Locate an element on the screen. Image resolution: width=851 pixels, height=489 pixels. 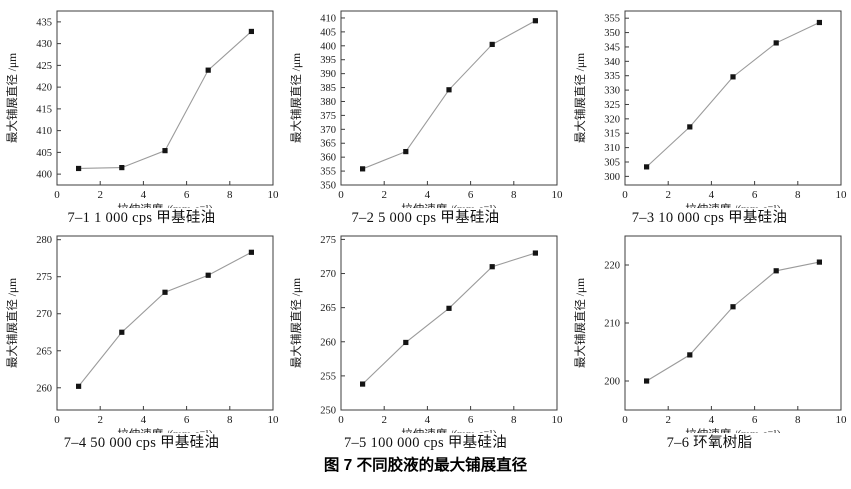
y-tick-label: 300 is located at coordinates (612, 177).